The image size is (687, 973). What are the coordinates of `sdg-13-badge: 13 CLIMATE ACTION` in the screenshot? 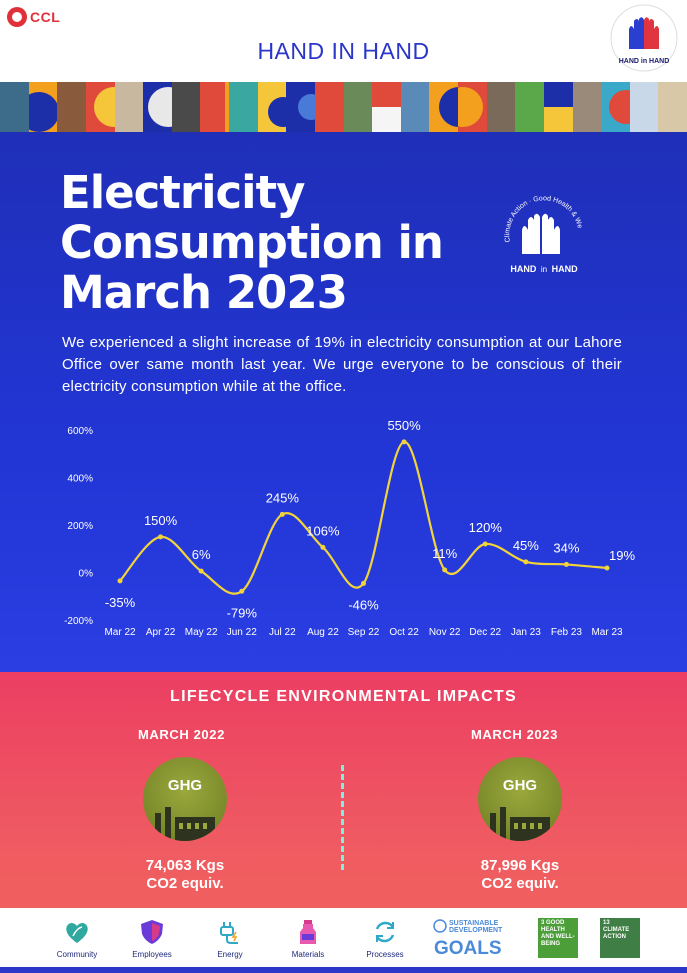 It's located at (620, 938).